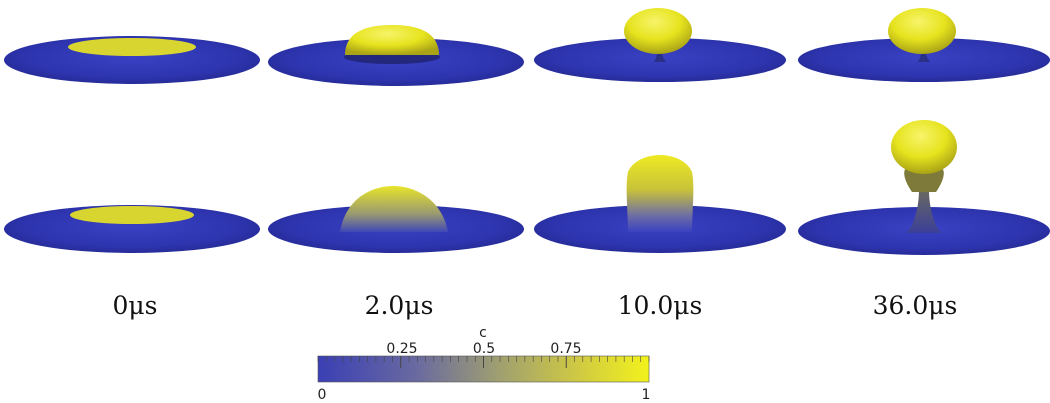 Image resolution: width=1050 pixels, height=403 pixels. I want to click on panel-top-2us, so click(396, 55).